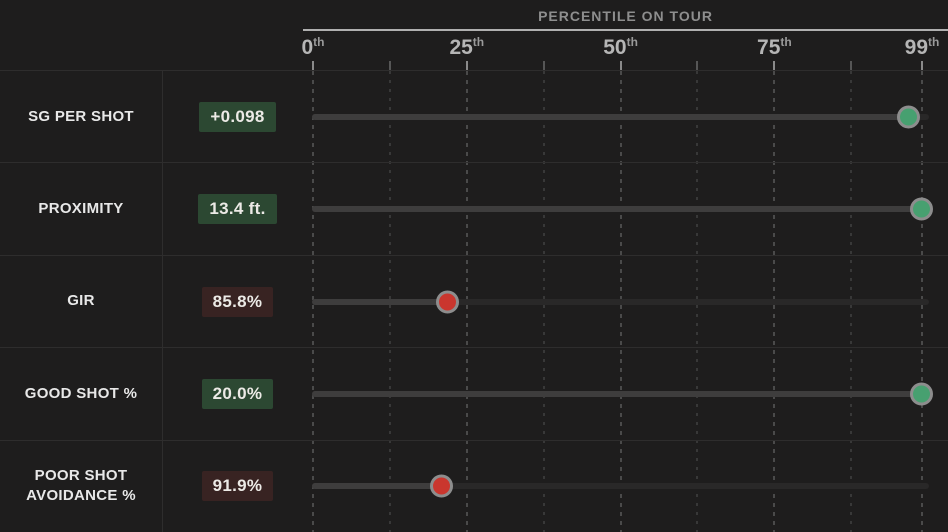  I want to click on stat-value-badge: 20.0%, so click(237, 393).